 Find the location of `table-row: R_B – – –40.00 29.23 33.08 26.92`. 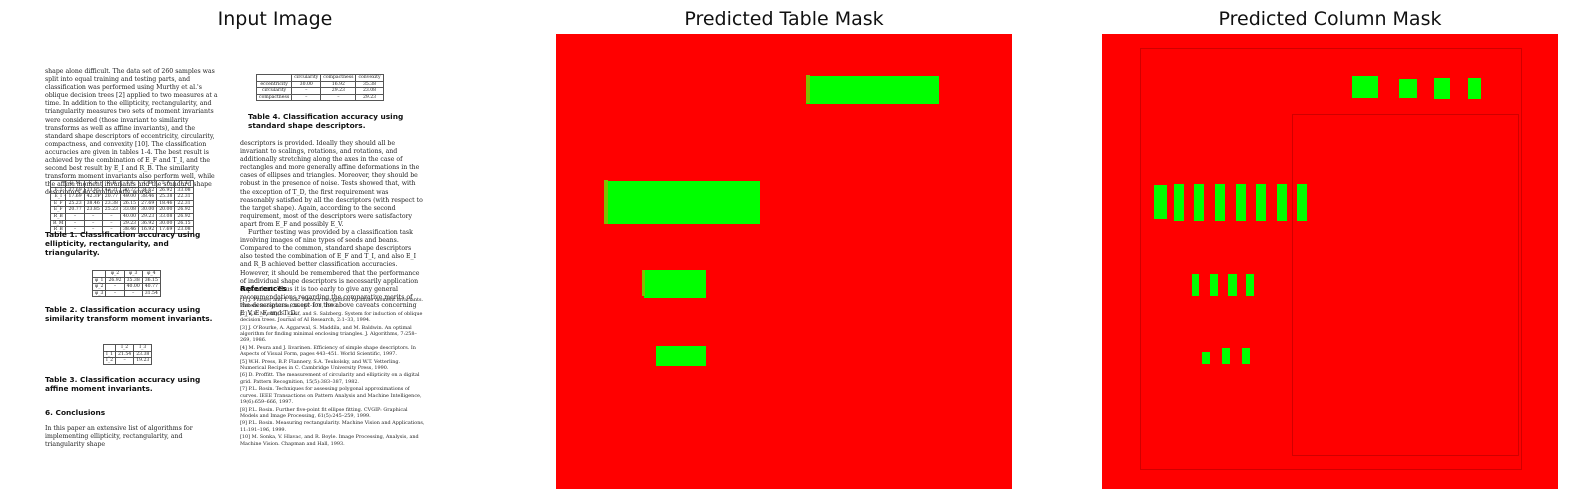

table-row: R_B – – –40.00 29.23 33.08 26.92 is located at coordinates (121, 216).